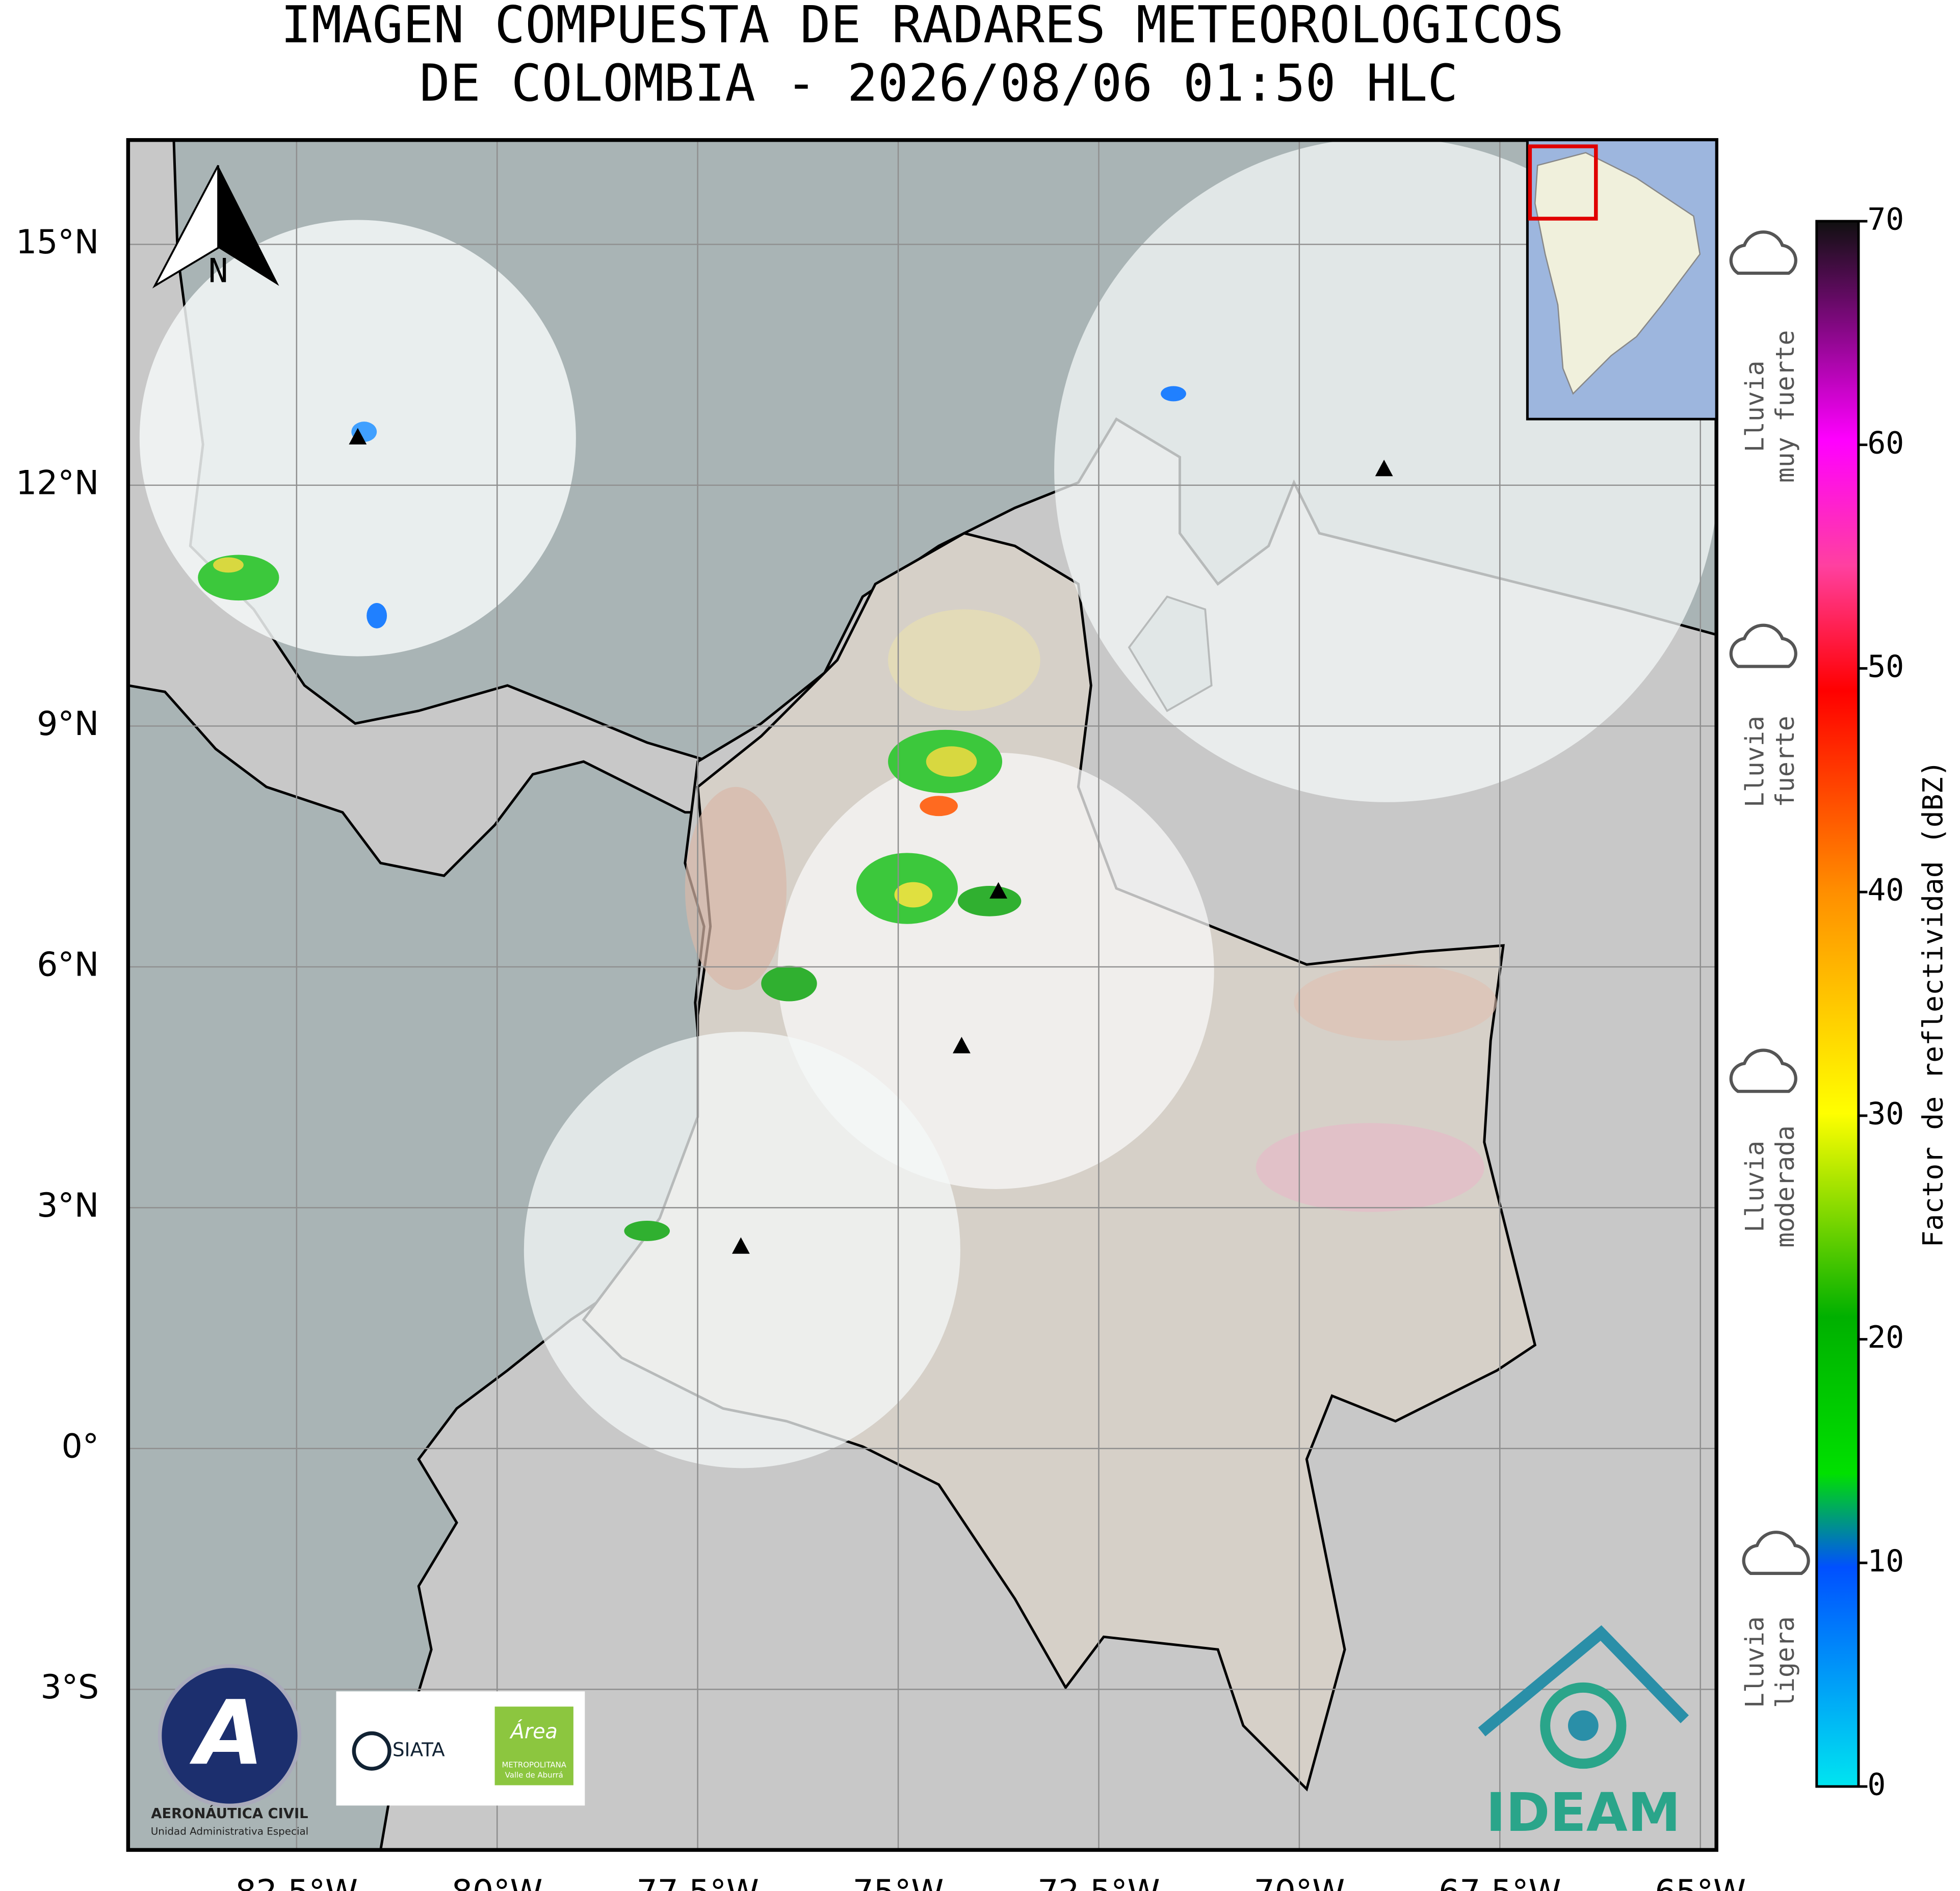  What do you see at coordinates (70, 1687) in the screenshot?
I see `y-tick-label: 3°S` at bounding box center [70, 1687].